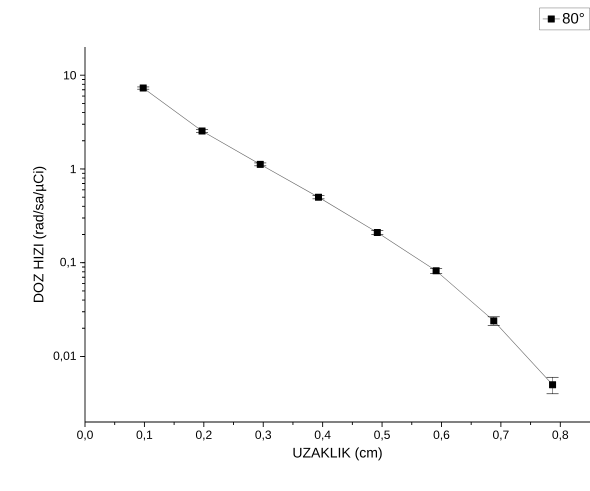 This screenshot has height=491, width=590. Describe the element at coordinates (501, 435) in the screenshot. I see `x-tick-label: 0,7` at that location.